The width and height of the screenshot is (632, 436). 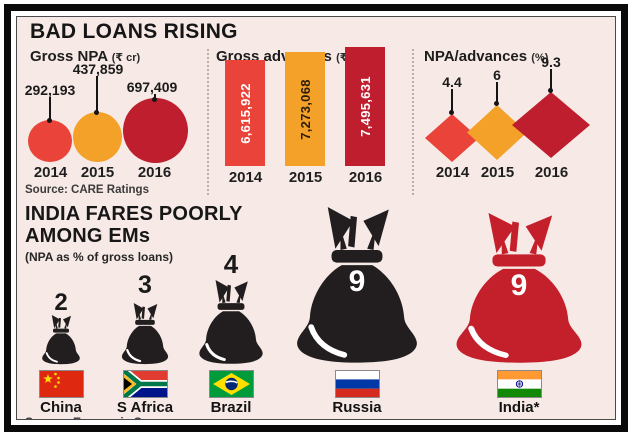 What do you see at coordinates (97, 137) in the screenshot?
I see `bubble-2015` at bounding box center [97, 137].